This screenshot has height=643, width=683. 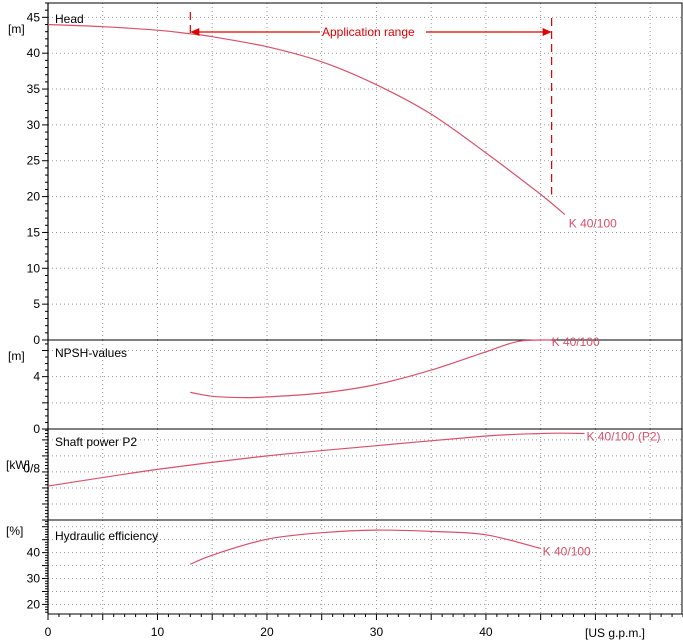 I want to click on application-range-label: Application range, so click(x=368, y=32).